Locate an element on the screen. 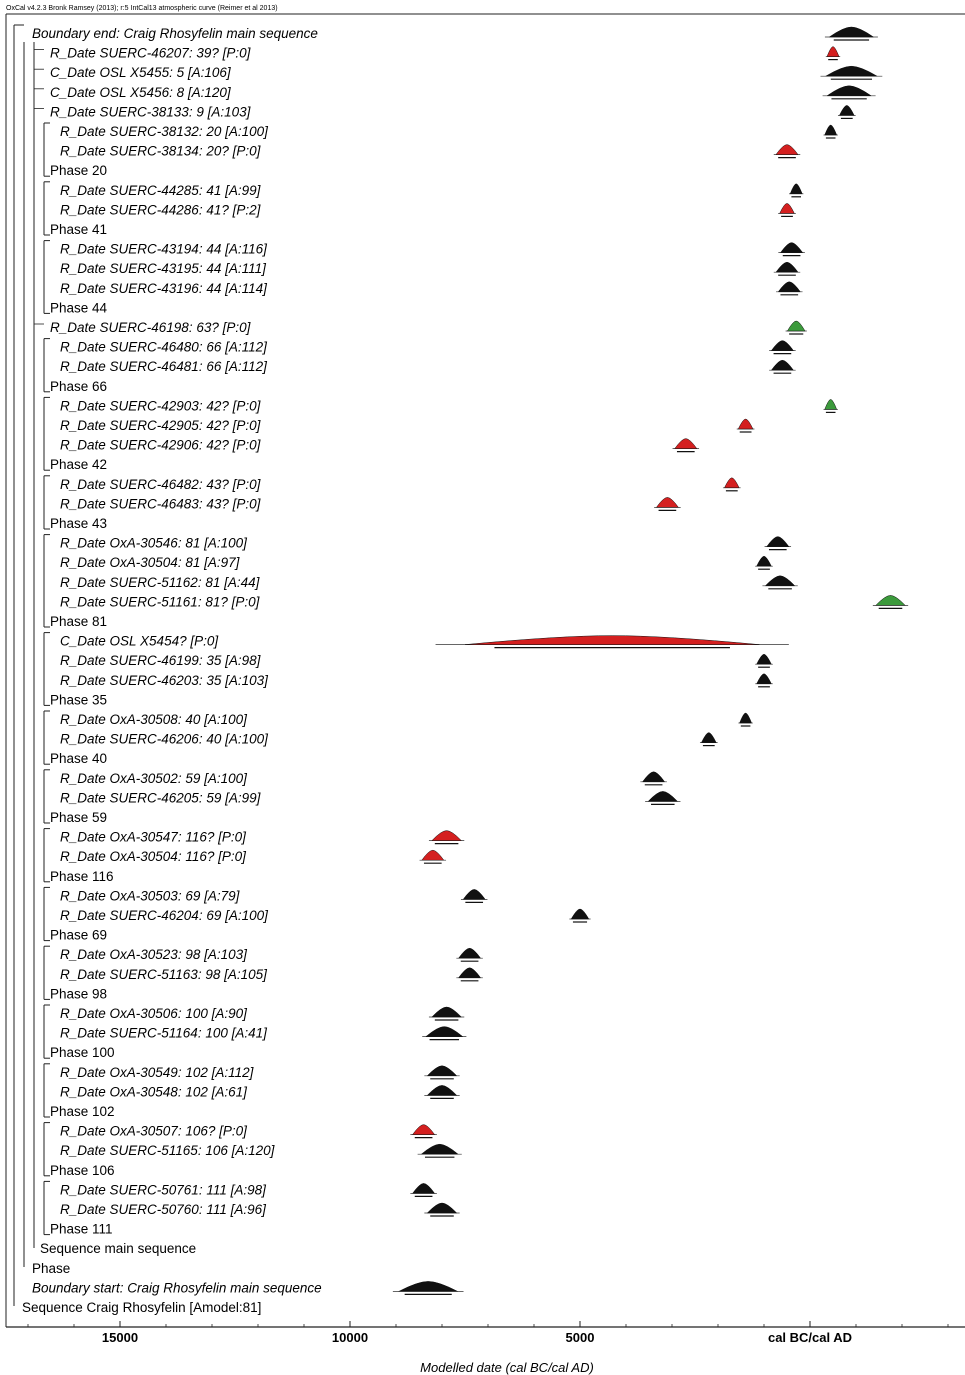 The image size is (965, 1375). row-label: R_Date SUERC-43196: 44 [A:114] is located at coordinates (164, 288).